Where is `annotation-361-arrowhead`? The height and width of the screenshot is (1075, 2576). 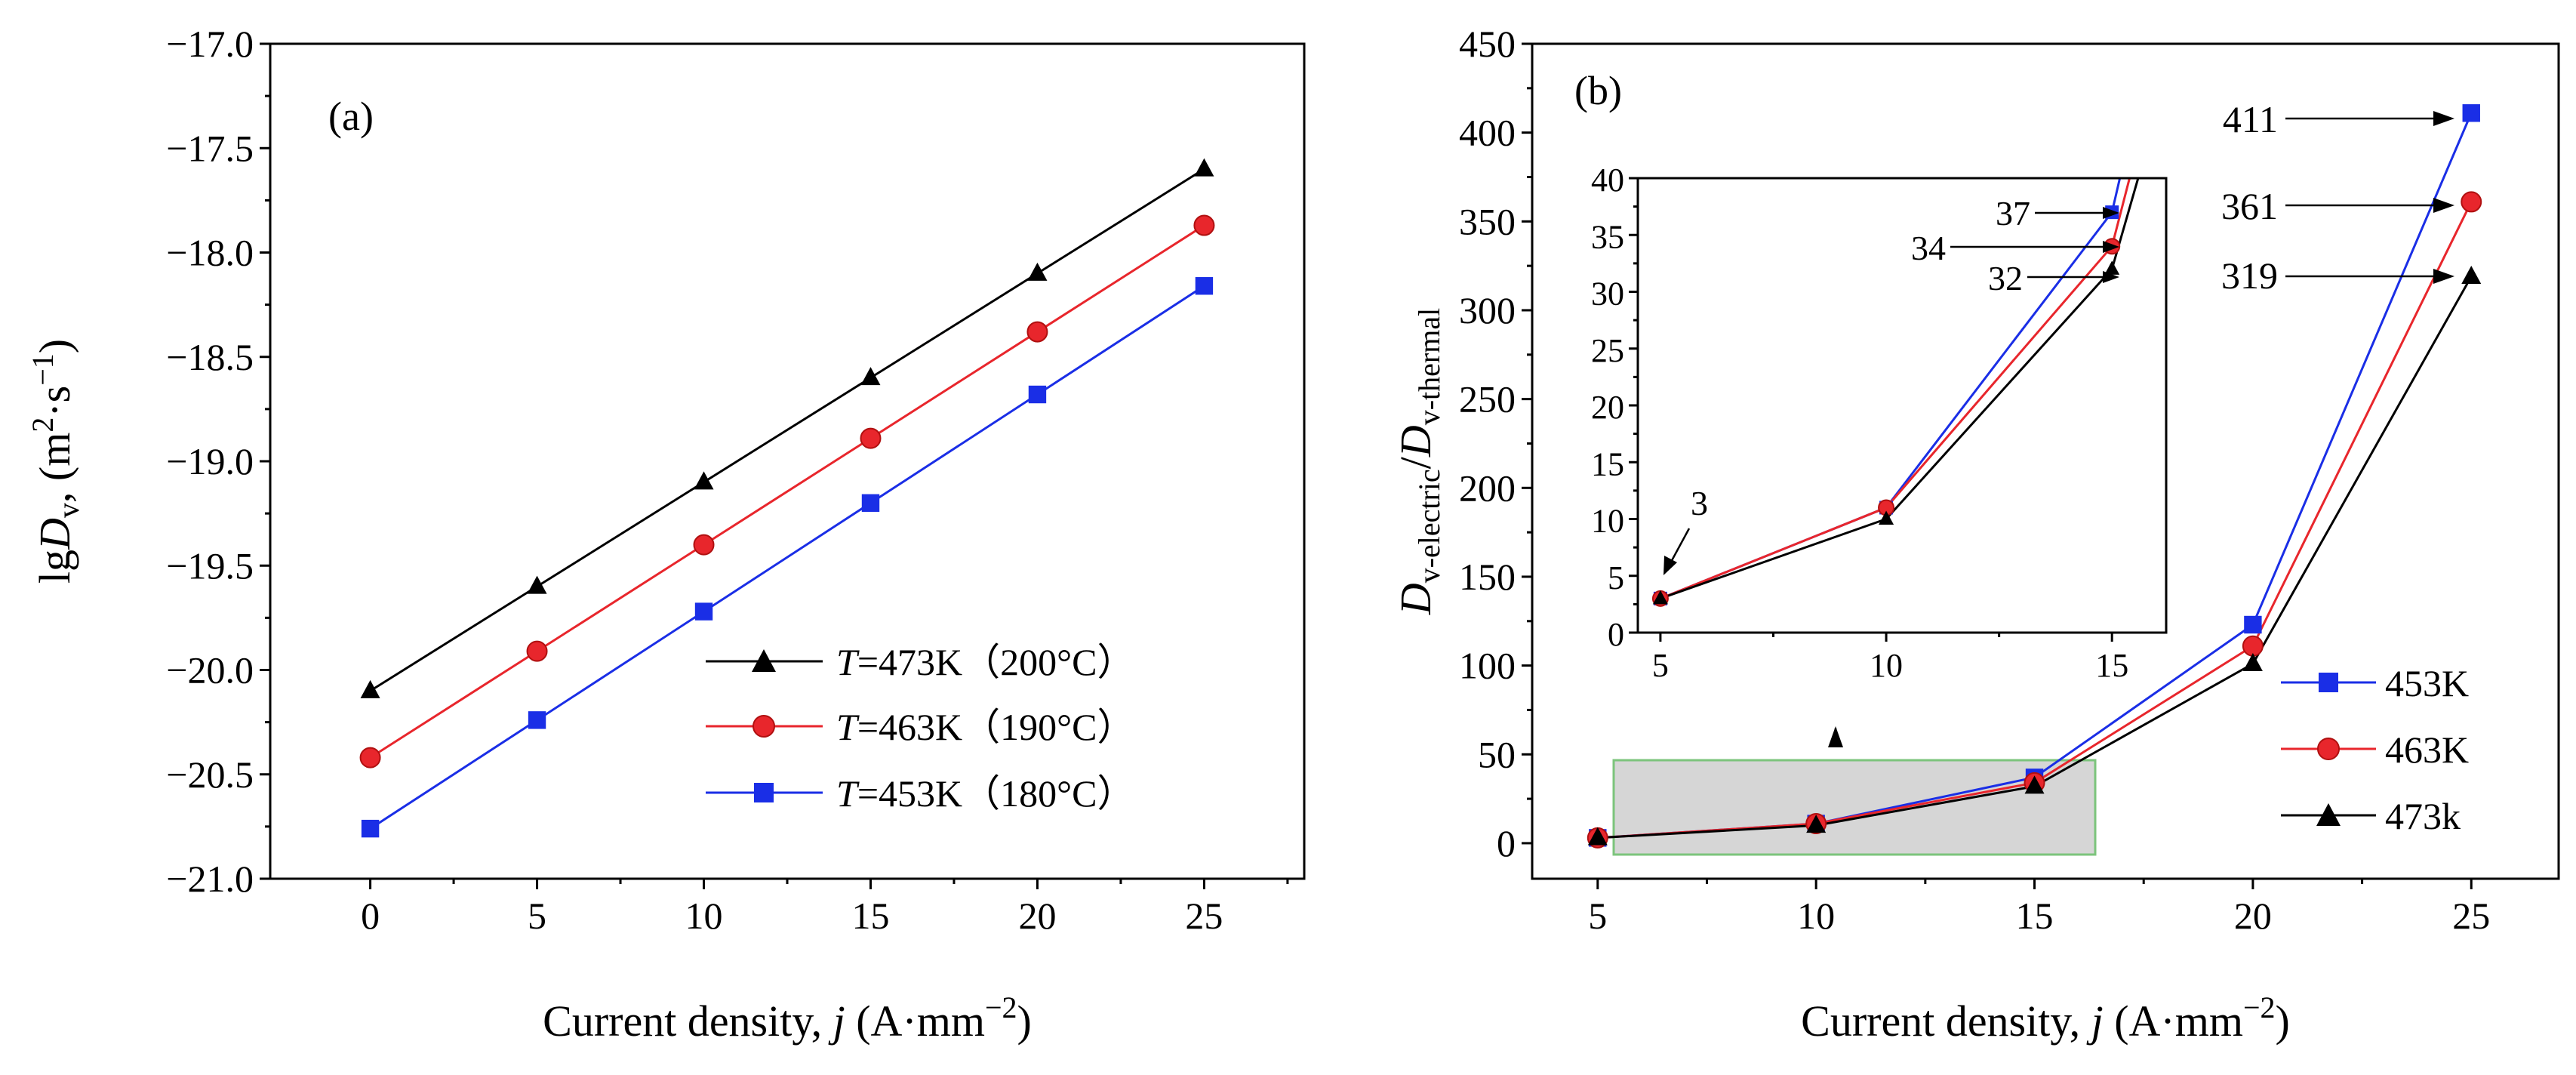 annotation-361-arrowhead is located at coordinates (2443, 205).